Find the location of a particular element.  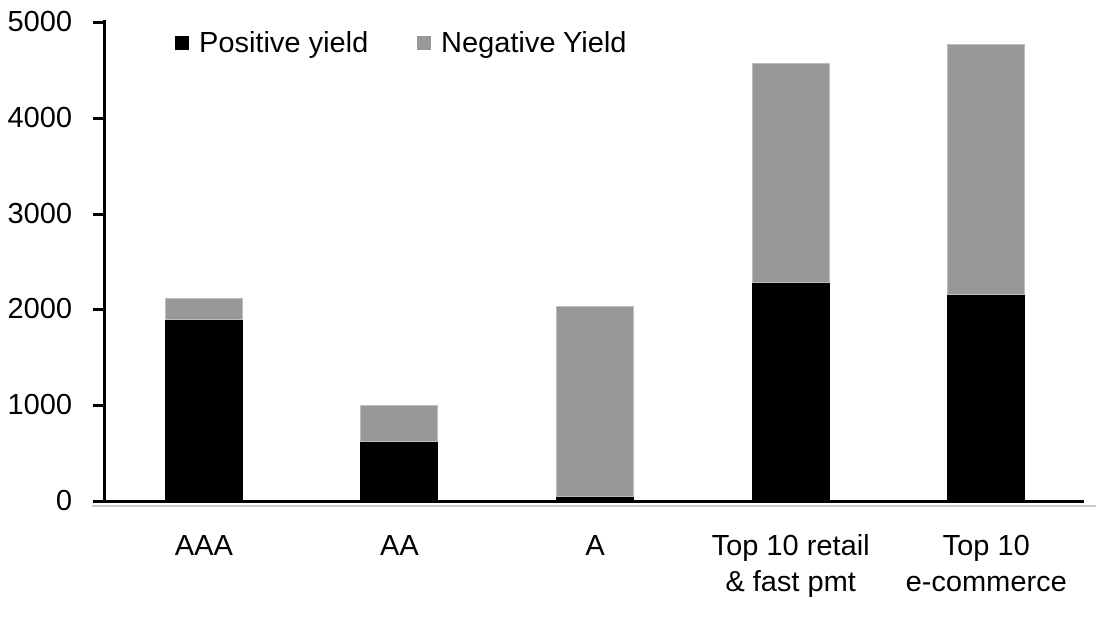

y-axis-tick-label: 5000 is located at coordinates (39, 22).